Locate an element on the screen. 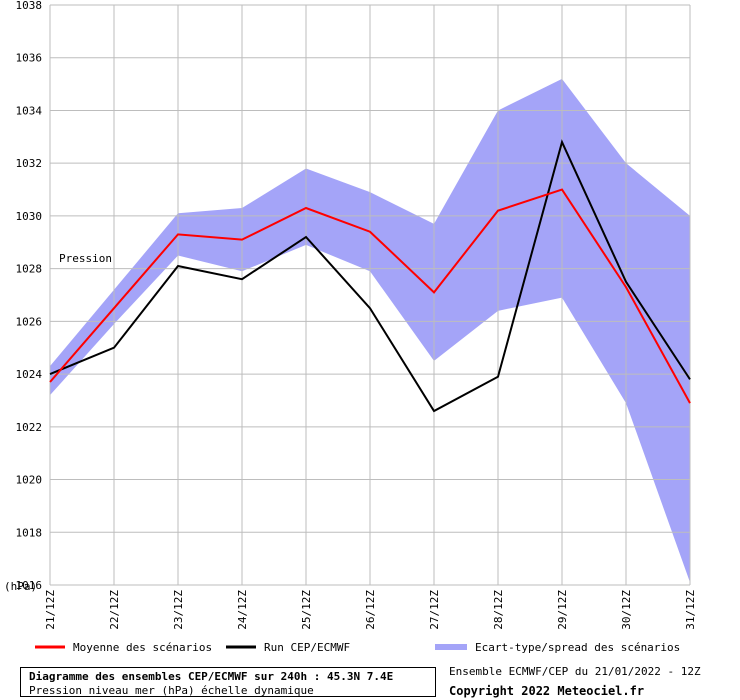 The width and height of the screenshot is (740, 700). y-axis-label: (hPa) is located at coordinates (20, 586).